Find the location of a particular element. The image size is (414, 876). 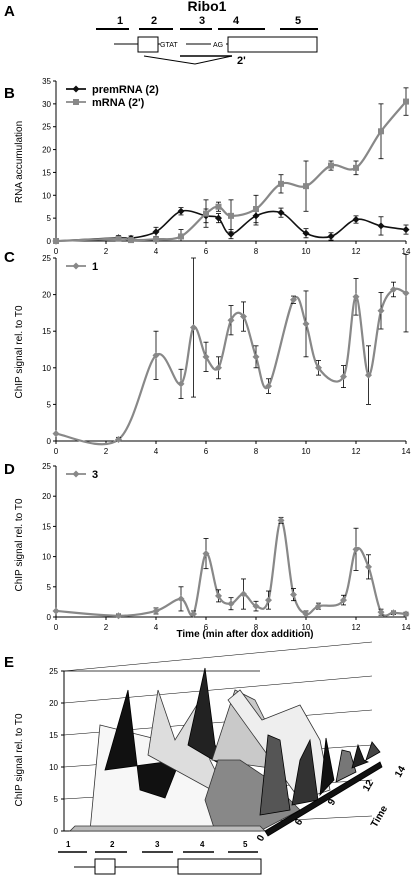

chart-d-xtick-label: 12 is located at coordinates (356, 627).